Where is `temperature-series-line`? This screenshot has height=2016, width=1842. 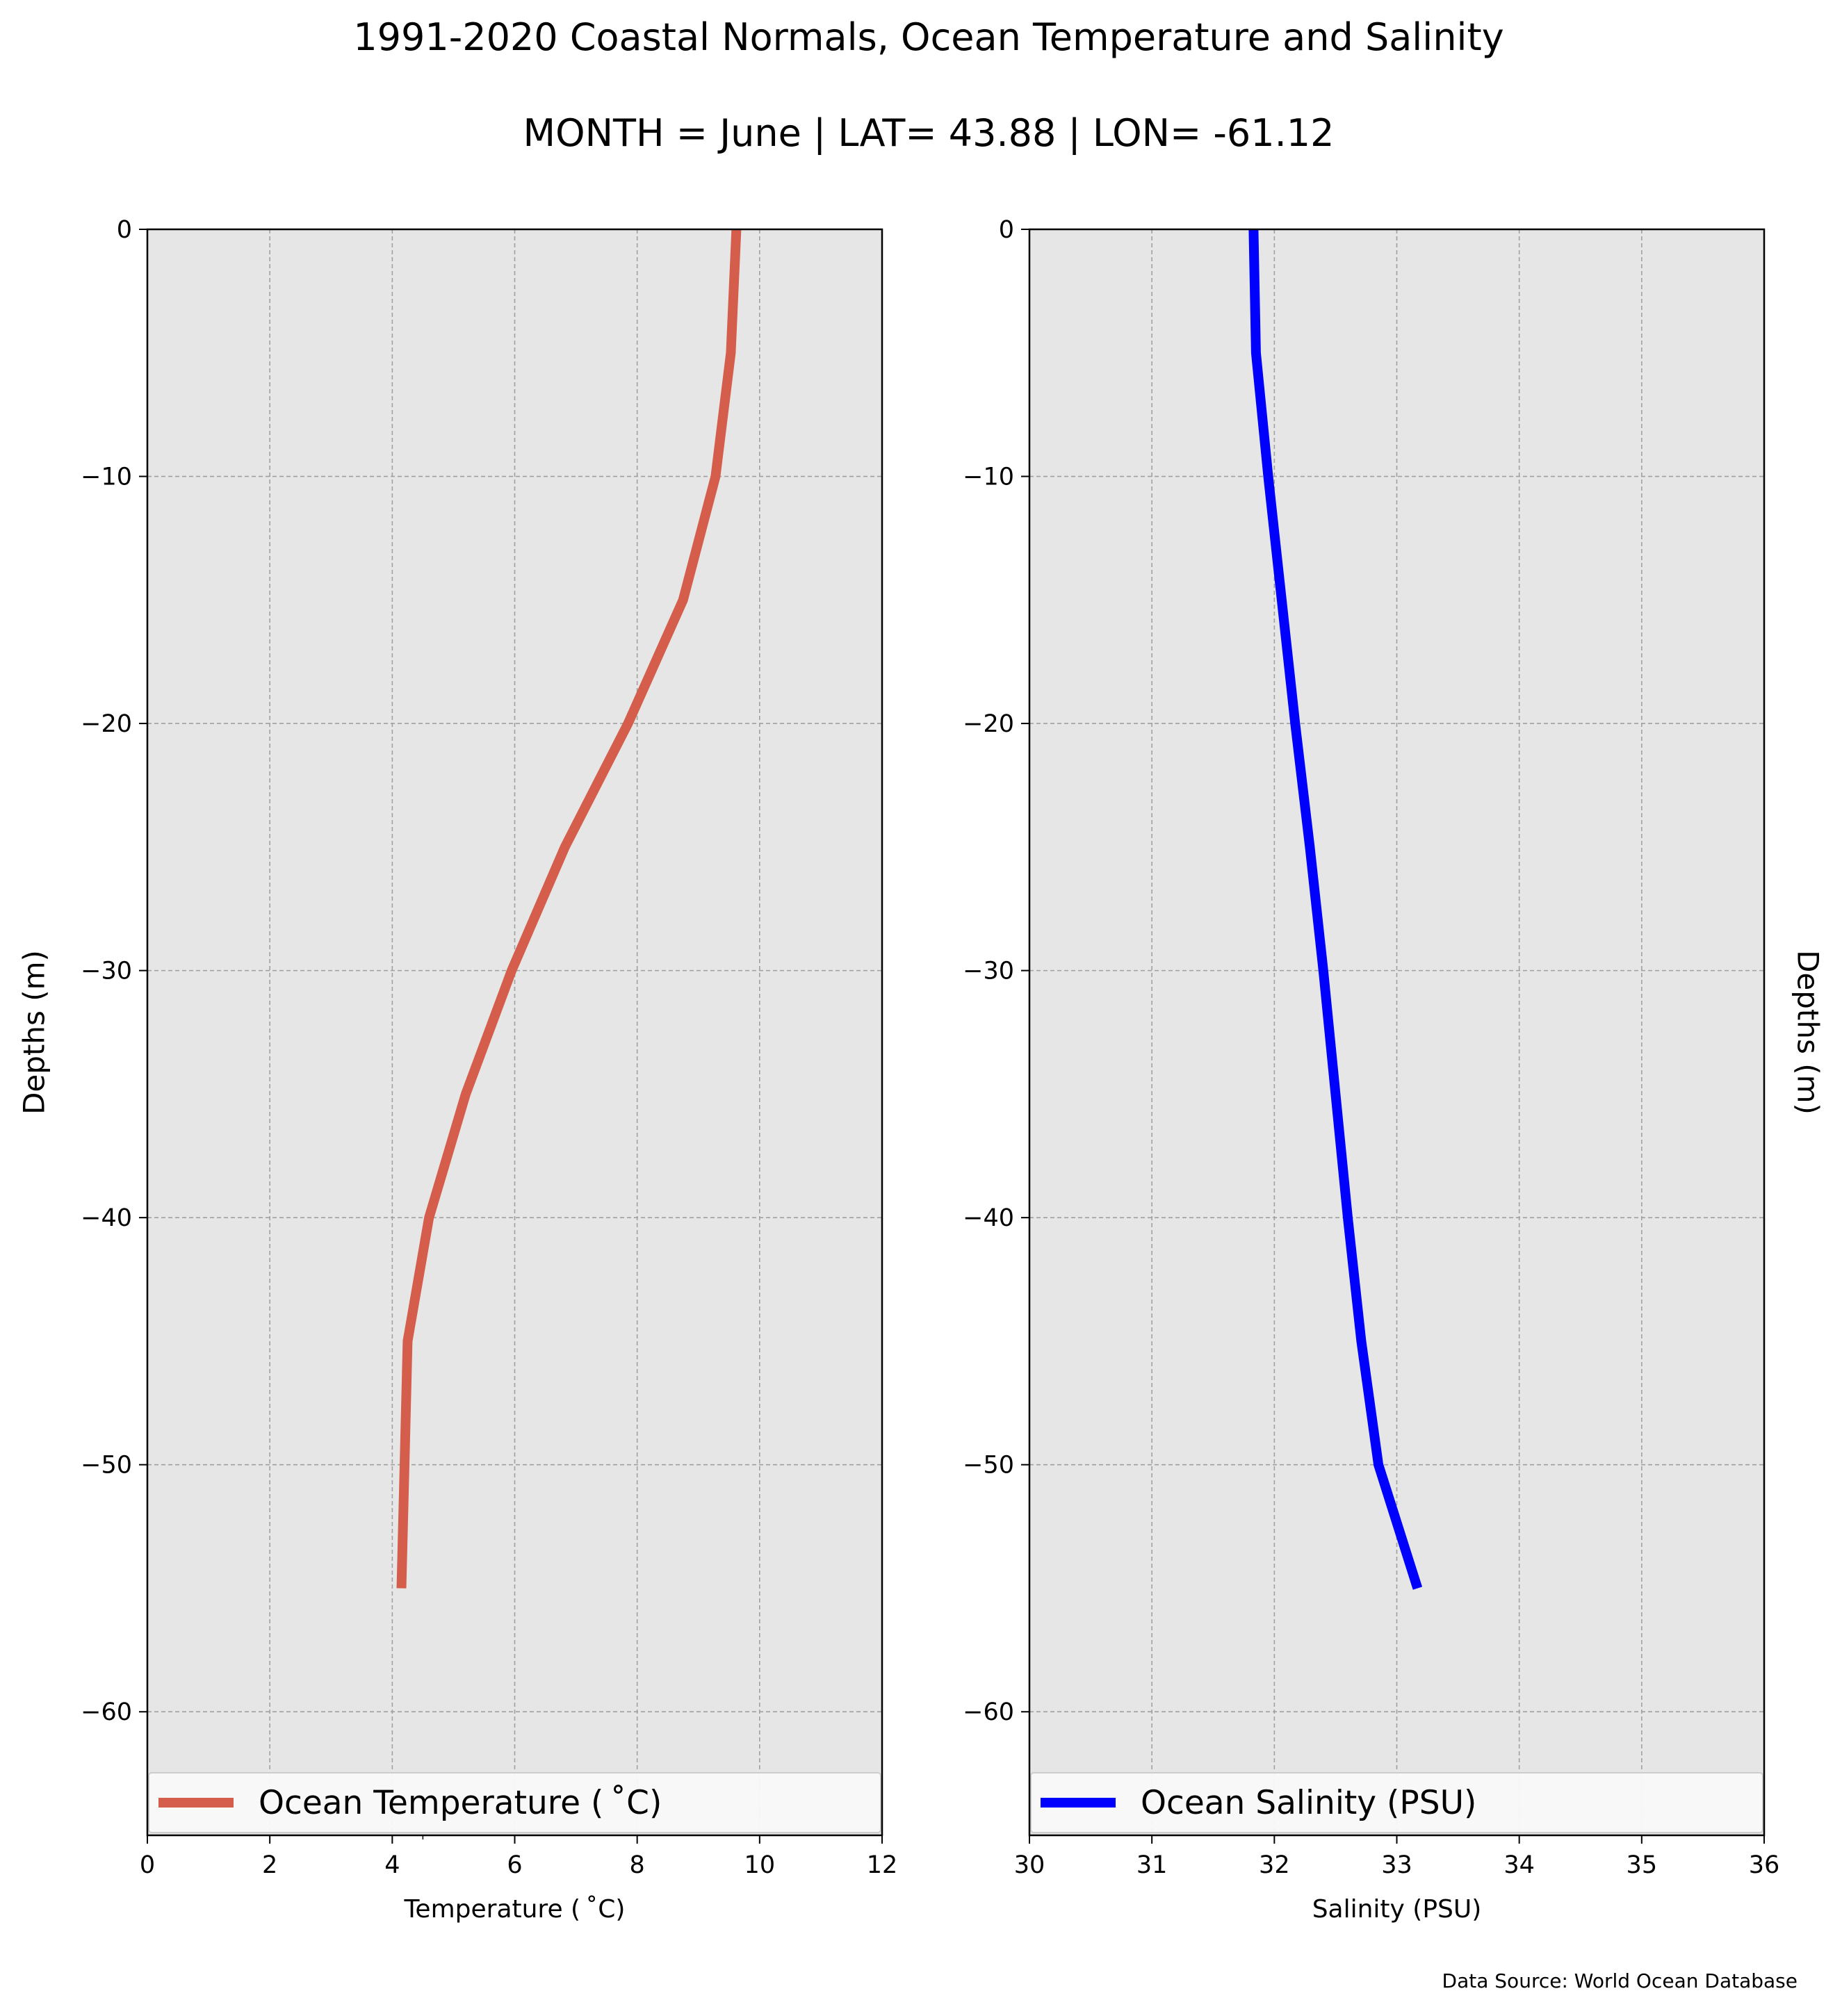
temperature-series-line is located at coordinates (569, 909).